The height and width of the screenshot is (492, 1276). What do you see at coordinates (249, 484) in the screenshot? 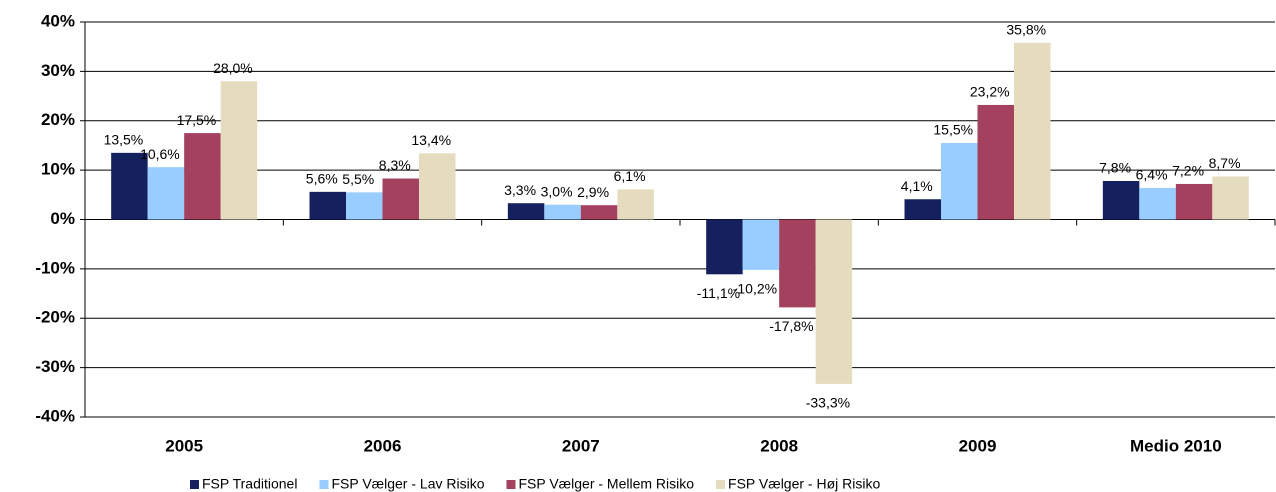
I see `legend-label: FSP Traditionel` at bounding box center [249, 484].